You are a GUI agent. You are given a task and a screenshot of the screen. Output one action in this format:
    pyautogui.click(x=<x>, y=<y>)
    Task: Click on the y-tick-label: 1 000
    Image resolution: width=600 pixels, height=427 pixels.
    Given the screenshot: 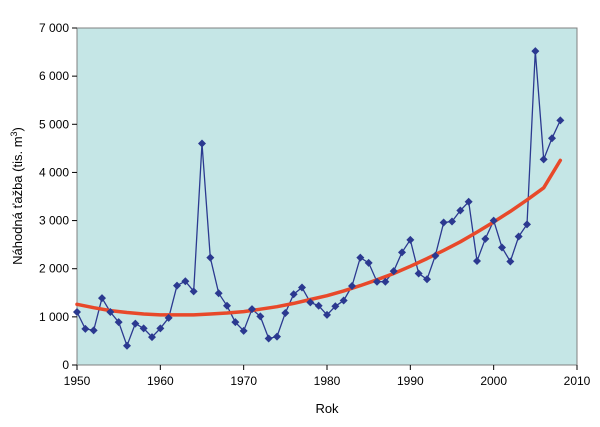 What is the action you would take?
    pyautogui.click(x=54, y=317)
    